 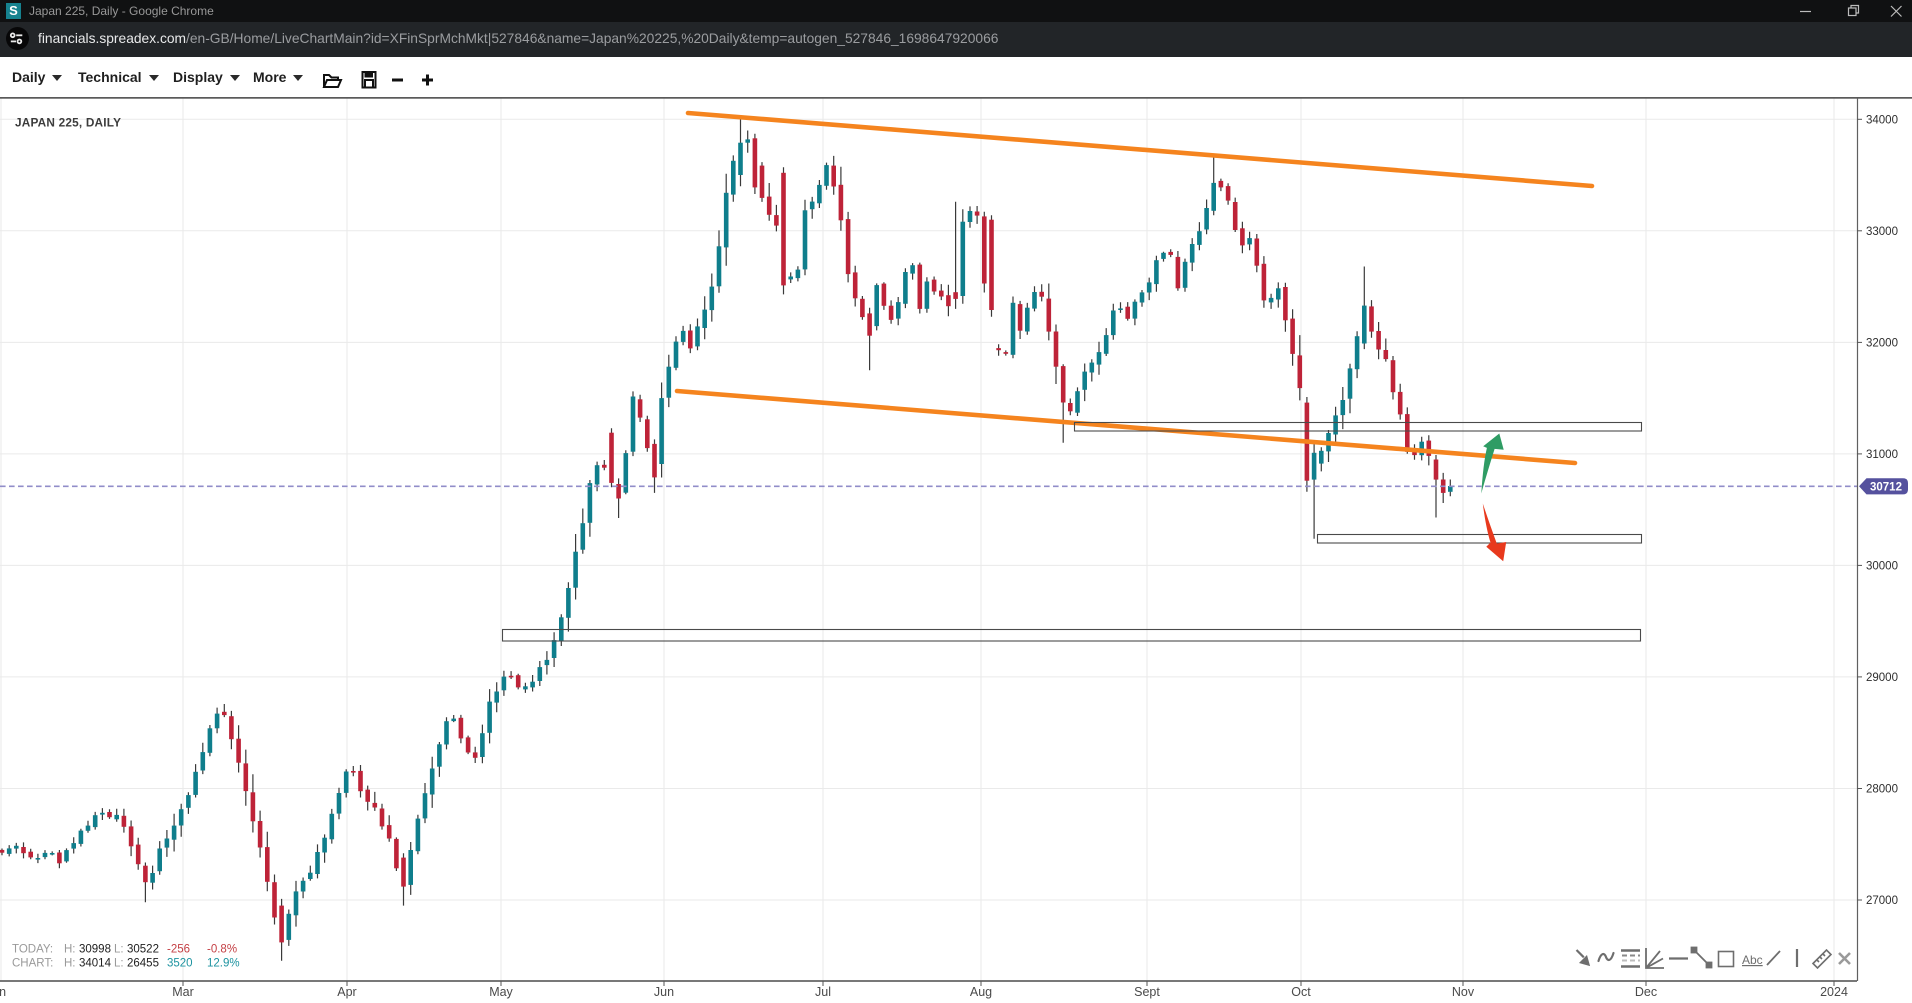 What do you see at coordinates (1147, 992) in the screenshot?
I see `svg-text: Sept` at bounding box center [1147, 992].